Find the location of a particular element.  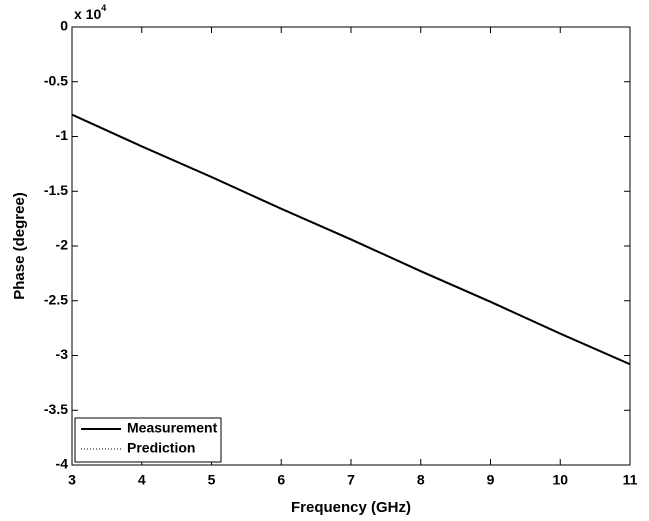

legend: Measurement Prediction is located at coordinates (148, 440).